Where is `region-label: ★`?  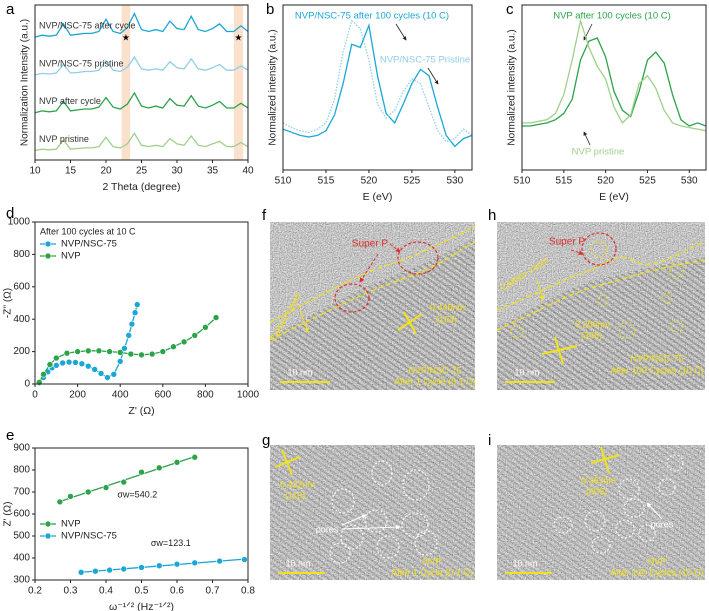 region-label: ★ is located at coordinates (126, 37).